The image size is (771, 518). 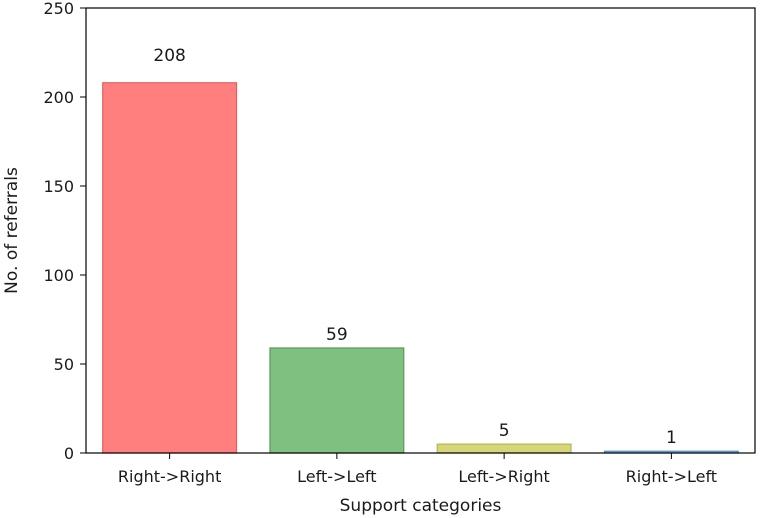 I want to click on y-axis-label: No. of referrals, so click(x=12, y=230).